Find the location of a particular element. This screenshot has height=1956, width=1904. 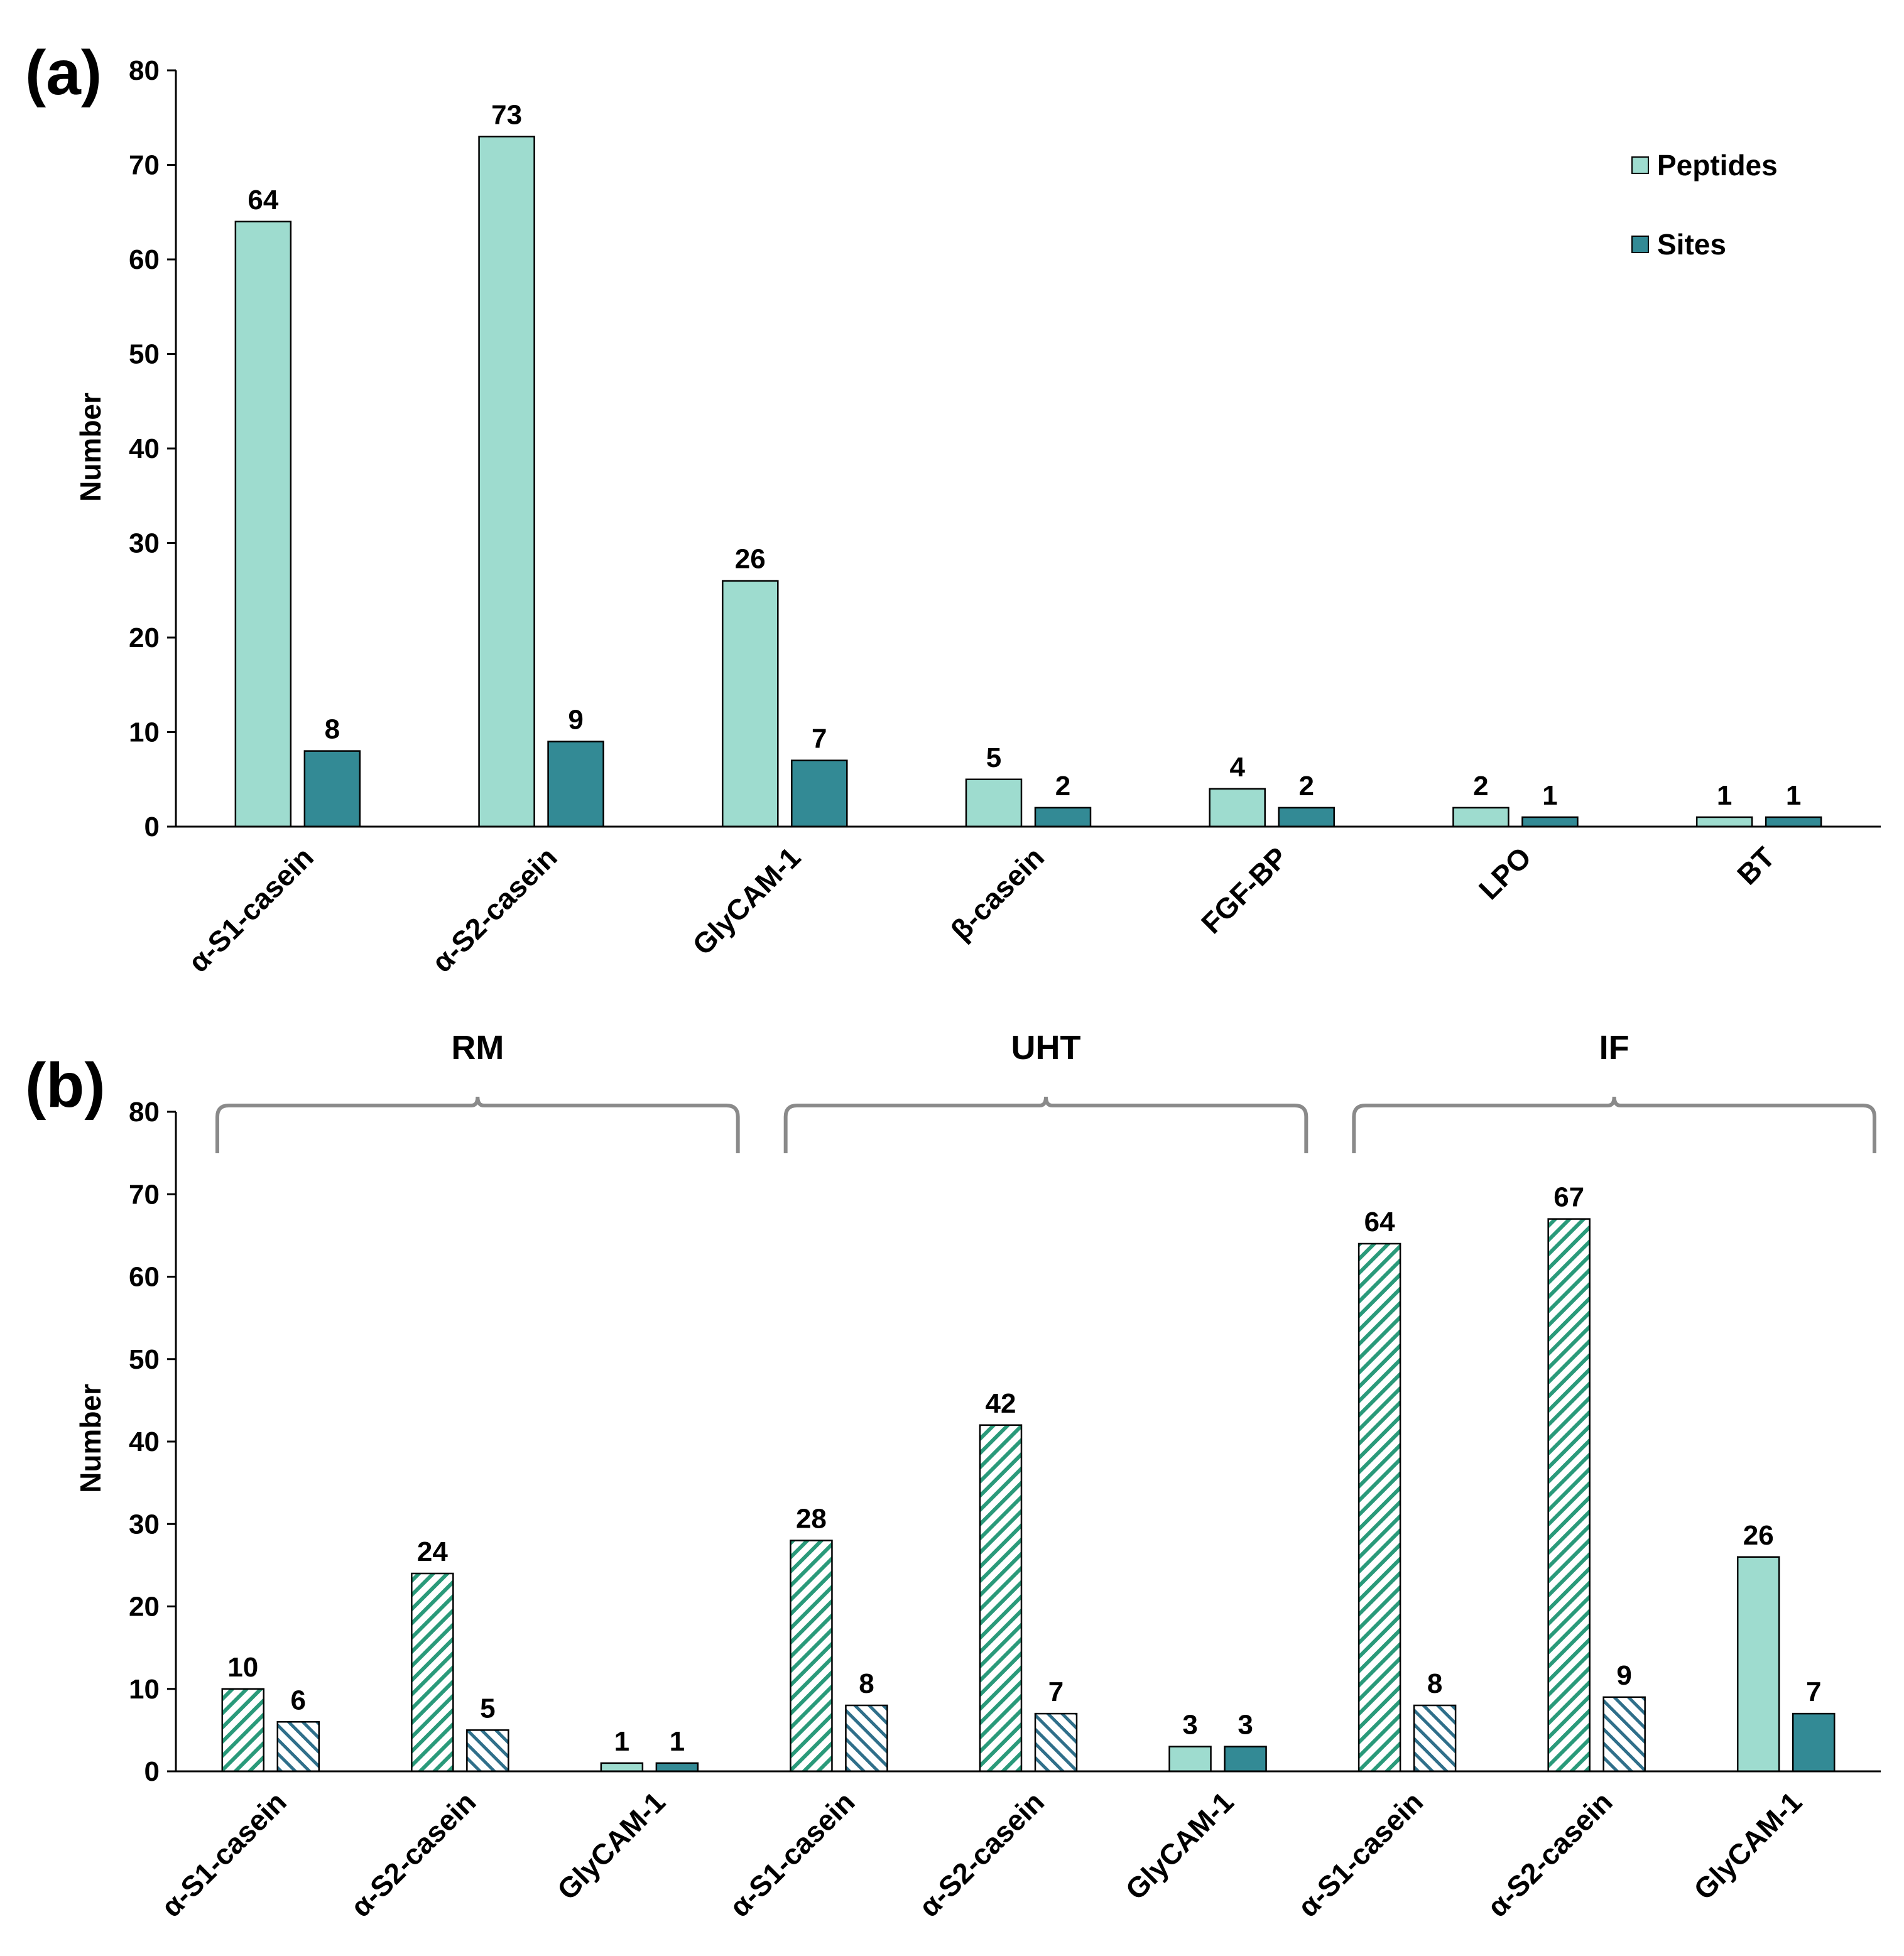

b-y-tick-label: 30 is located at coordinates (144, 1524).